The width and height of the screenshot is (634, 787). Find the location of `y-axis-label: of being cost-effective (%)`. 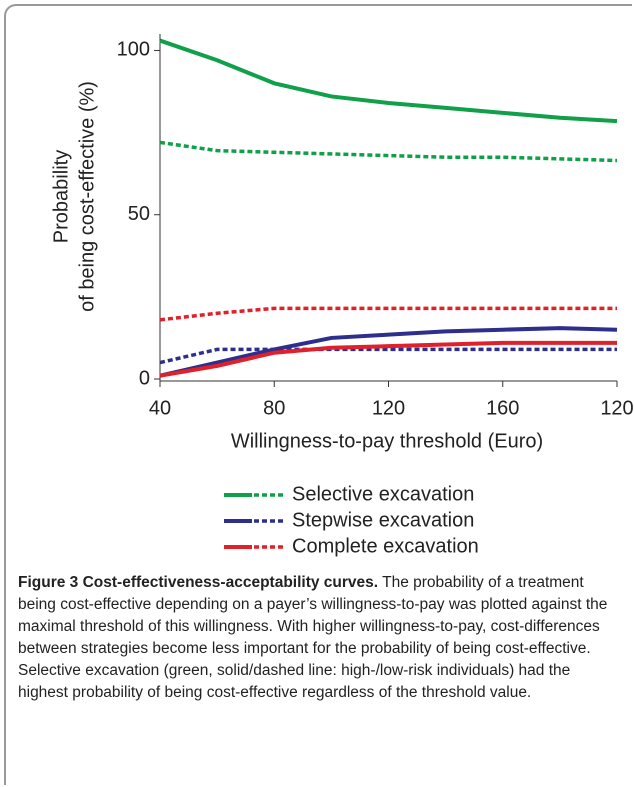

y-axis-label: of being cost-effective (%) is located at coordinates (87, 196).